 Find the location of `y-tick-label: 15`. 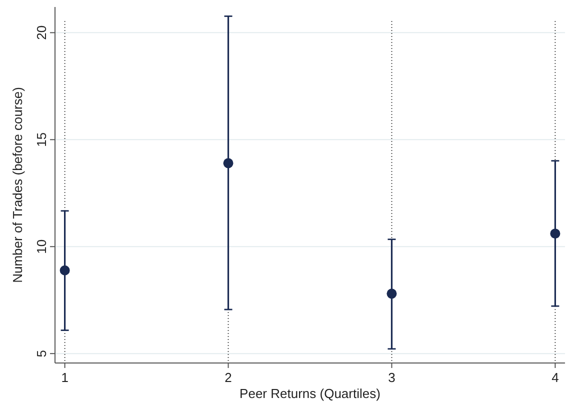

y-tick-label: 15 is located at coordinates (41, 139).